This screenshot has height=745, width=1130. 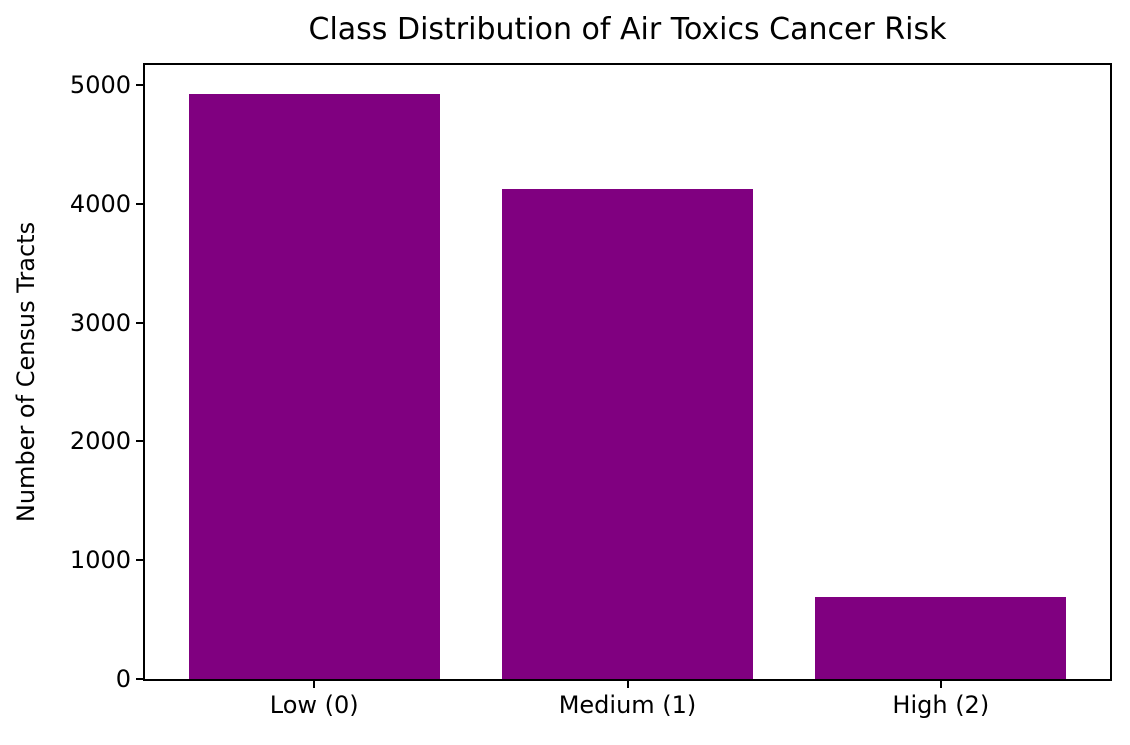 I want to click on y-tick-label: 0, so click(x=123, y=679).